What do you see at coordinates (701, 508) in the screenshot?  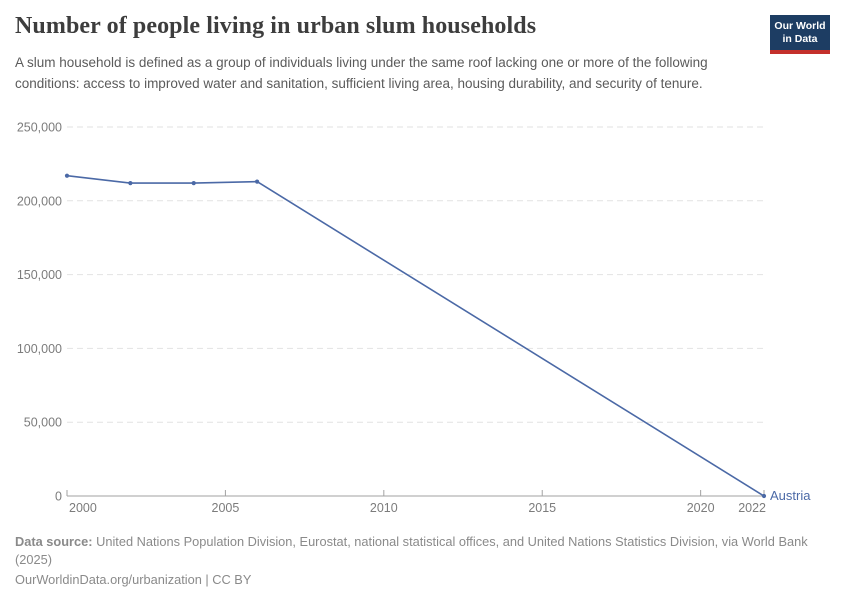 I see `x-tick-label: 2020` at bounding box center [701, 508].